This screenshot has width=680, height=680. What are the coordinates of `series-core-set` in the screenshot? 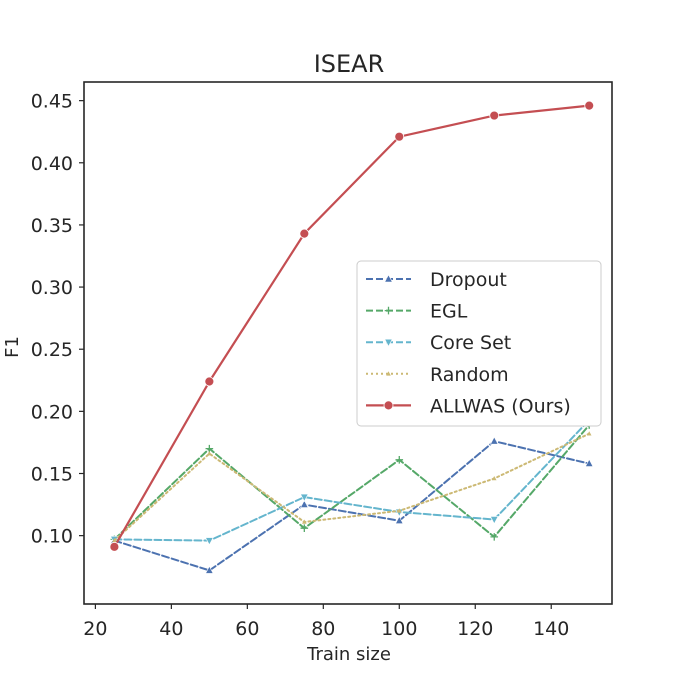 It's located at (352, 481).